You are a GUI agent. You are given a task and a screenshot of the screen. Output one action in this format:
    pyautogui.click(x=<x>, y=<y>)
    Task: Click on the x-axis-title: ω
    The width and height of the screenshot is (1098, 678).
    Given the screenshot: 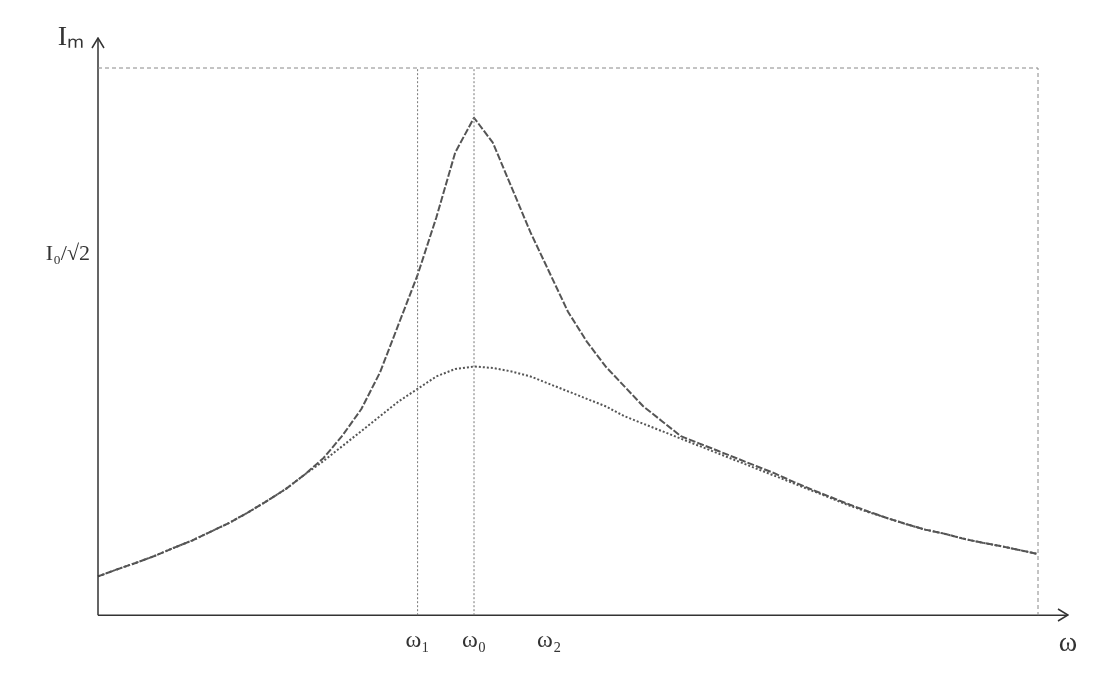 What is the action you would take?
    pyautogui.click(x=1068, y=641)
    